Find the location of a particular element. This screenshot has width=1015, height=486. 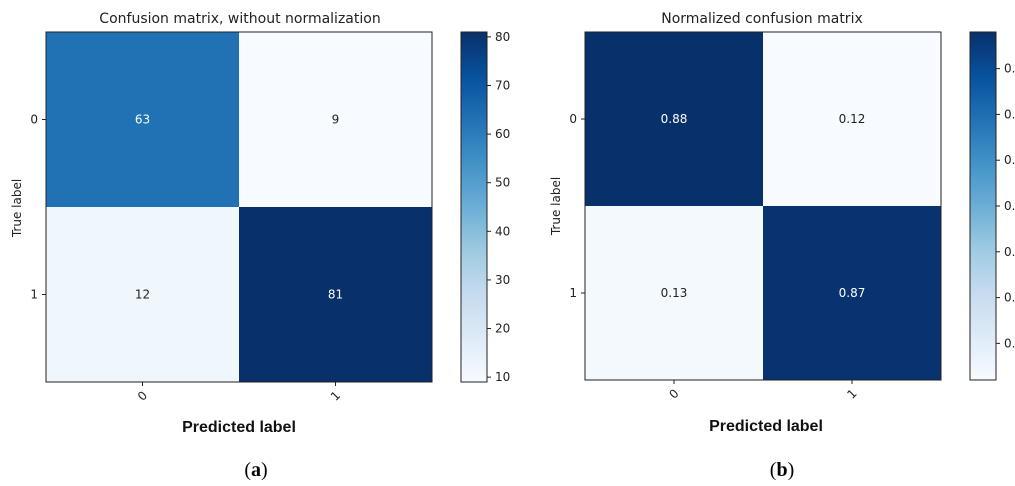

colorbar-tick-label: 70 is located at coordinates (502, 85).